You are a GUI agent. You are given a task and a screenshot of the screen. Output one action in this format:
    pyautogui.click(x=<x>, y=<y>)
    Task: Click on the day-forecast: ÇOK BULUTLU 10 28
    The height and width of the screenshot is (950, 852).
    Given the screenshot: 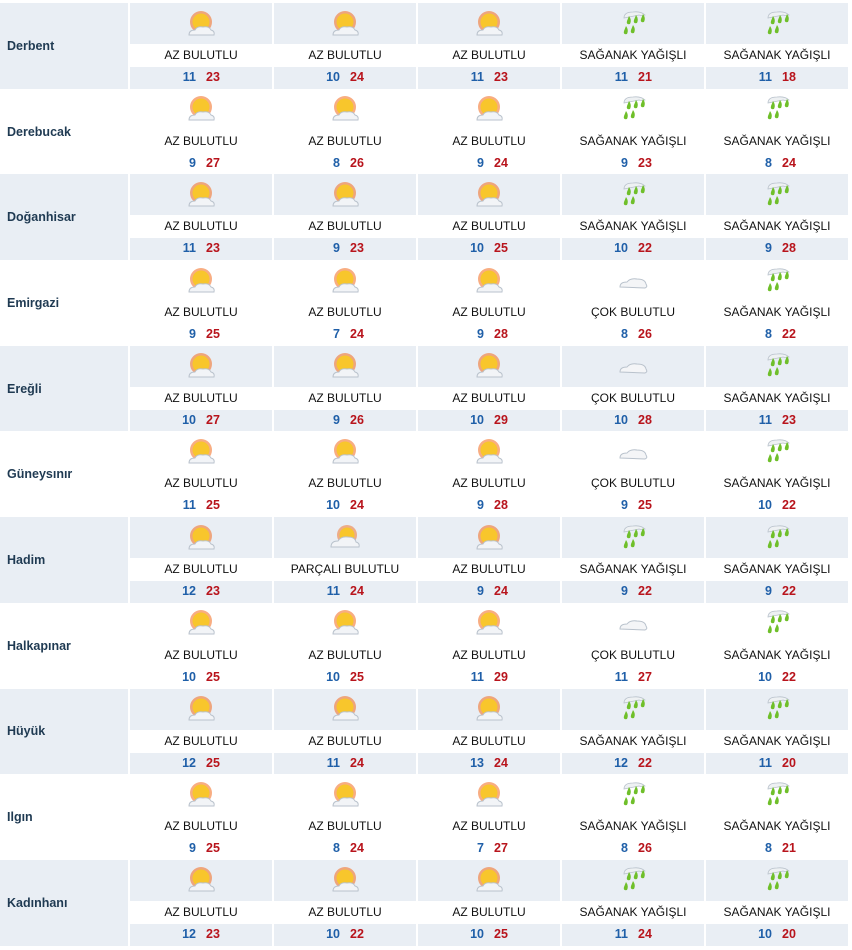 What is the action you would take?
    pyautogui.click(x=633, y=388)
    